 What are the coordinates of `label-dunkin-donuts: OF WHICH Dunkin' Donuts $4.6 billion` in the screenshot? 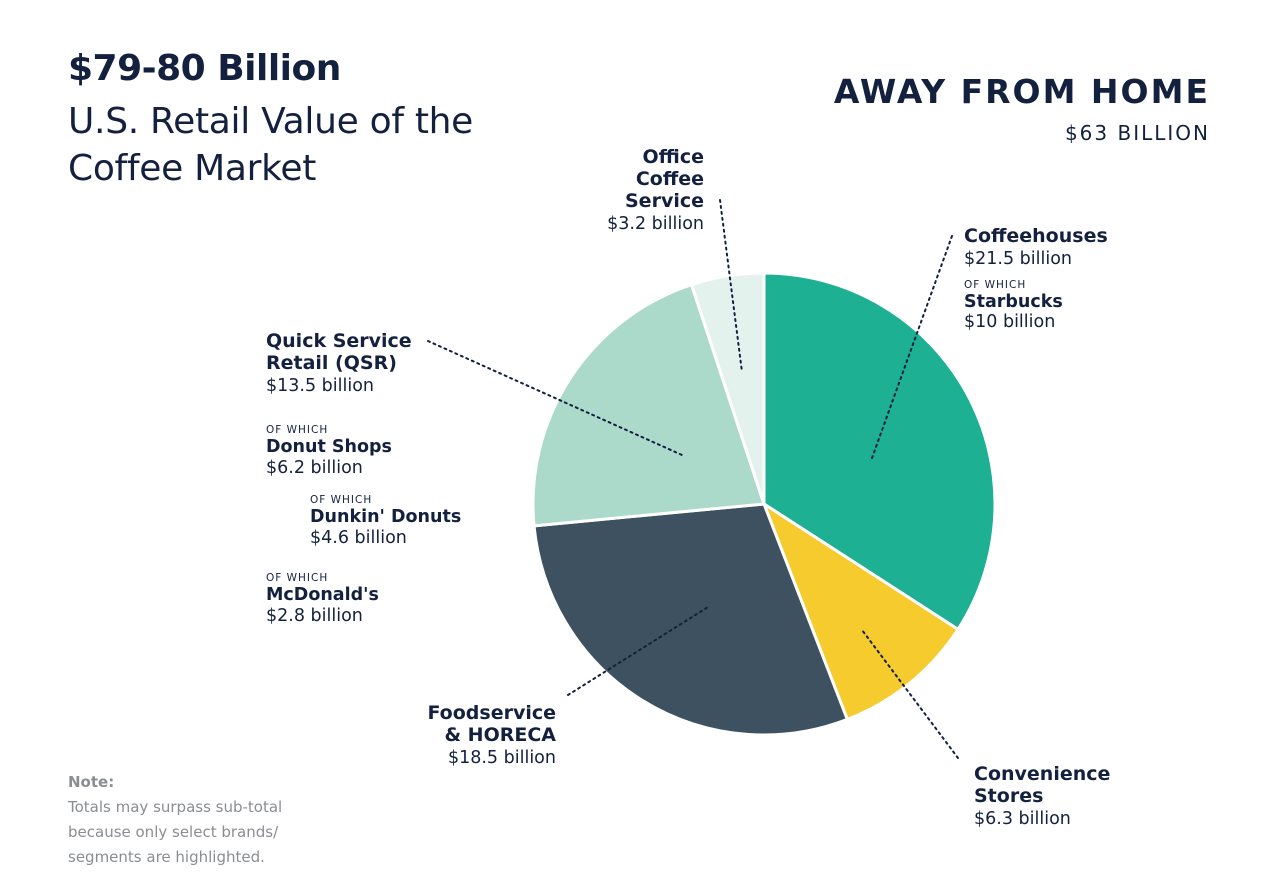 It's located at (385, 521).